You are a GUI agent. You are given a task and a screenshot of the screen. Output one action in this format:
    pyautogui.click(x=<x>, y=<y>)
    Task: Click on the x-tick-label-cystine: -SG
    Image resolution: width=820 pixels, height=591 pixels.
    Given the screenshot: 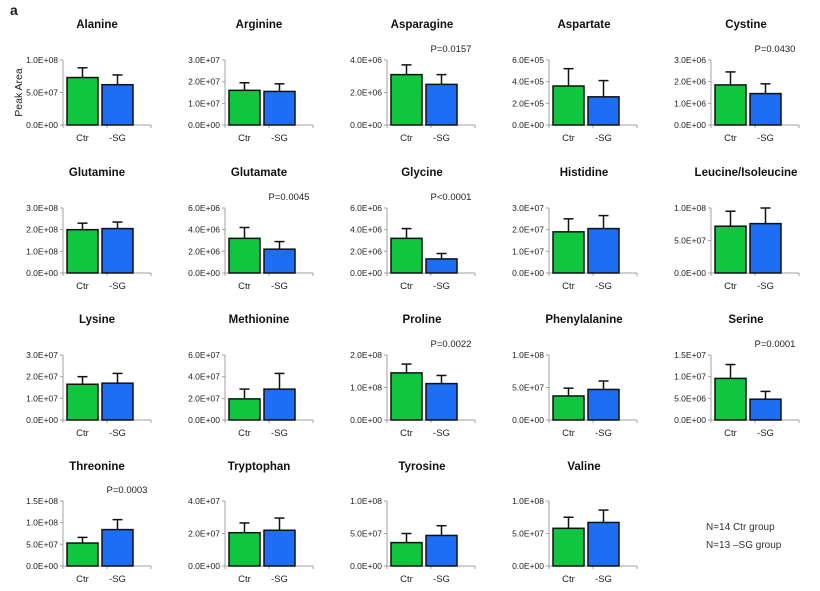 What is the action you would take?
    pyautogui.click(x=765, y=138)
    